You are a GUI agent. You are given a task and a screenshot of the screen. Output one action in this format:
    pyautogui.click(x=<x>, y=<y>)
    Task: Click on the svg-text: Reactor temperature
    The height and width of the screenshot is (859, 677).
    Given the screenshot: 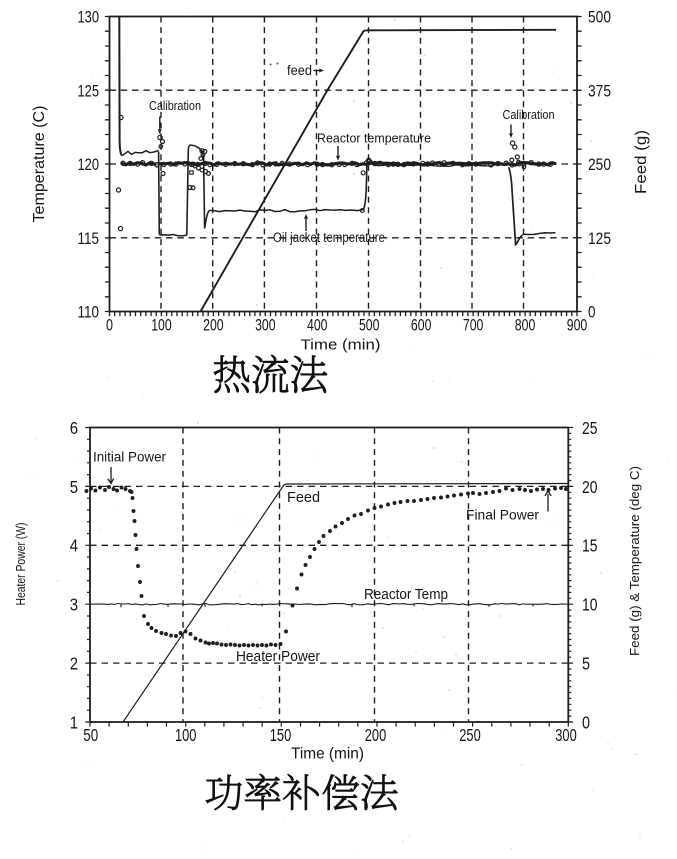 What is the action you would take?
    pyautogui.click(x=374, y=138)
    